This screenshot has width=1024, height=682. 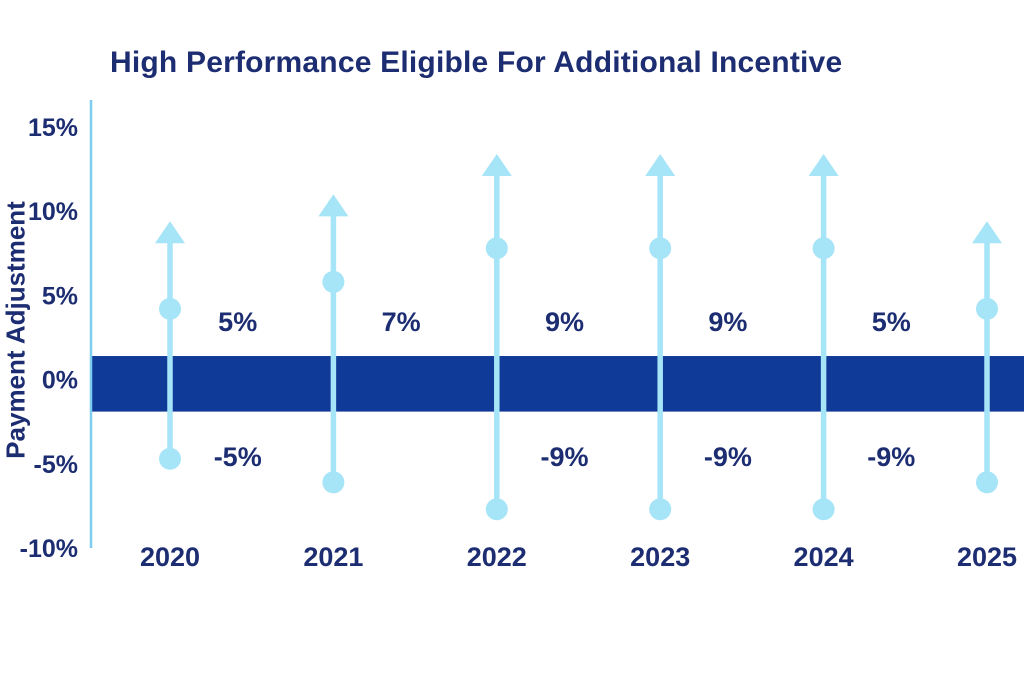 I want to click on upper-dot-2025, so click(x=987, y=308).